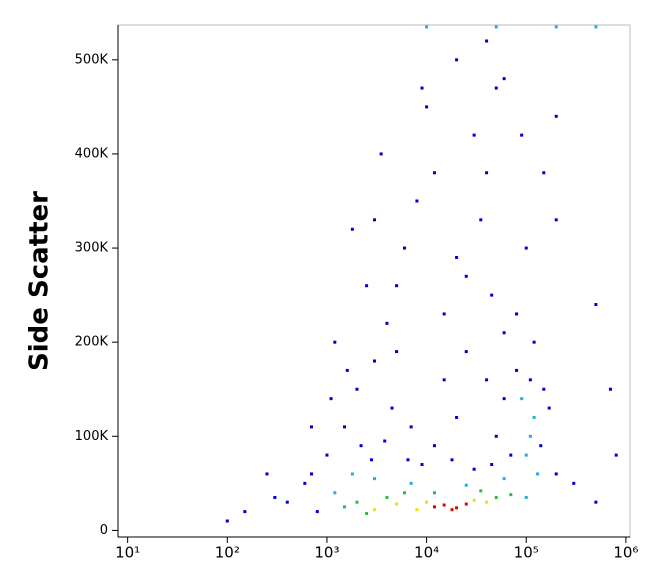 The width and height of the screenshot is (665, 585). Describe the element at coordinates (92, 342) in the screenshot. I see `y-tick-label: 200K` at that location.